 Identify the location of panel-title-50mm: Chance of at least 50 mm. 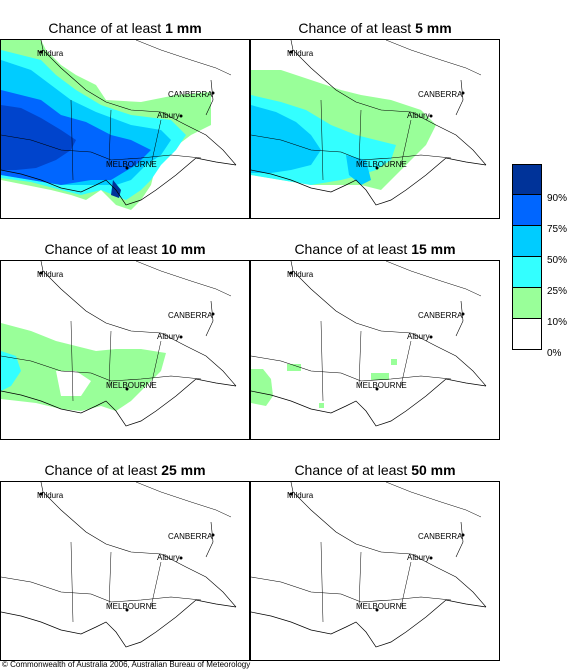
(375, 470).